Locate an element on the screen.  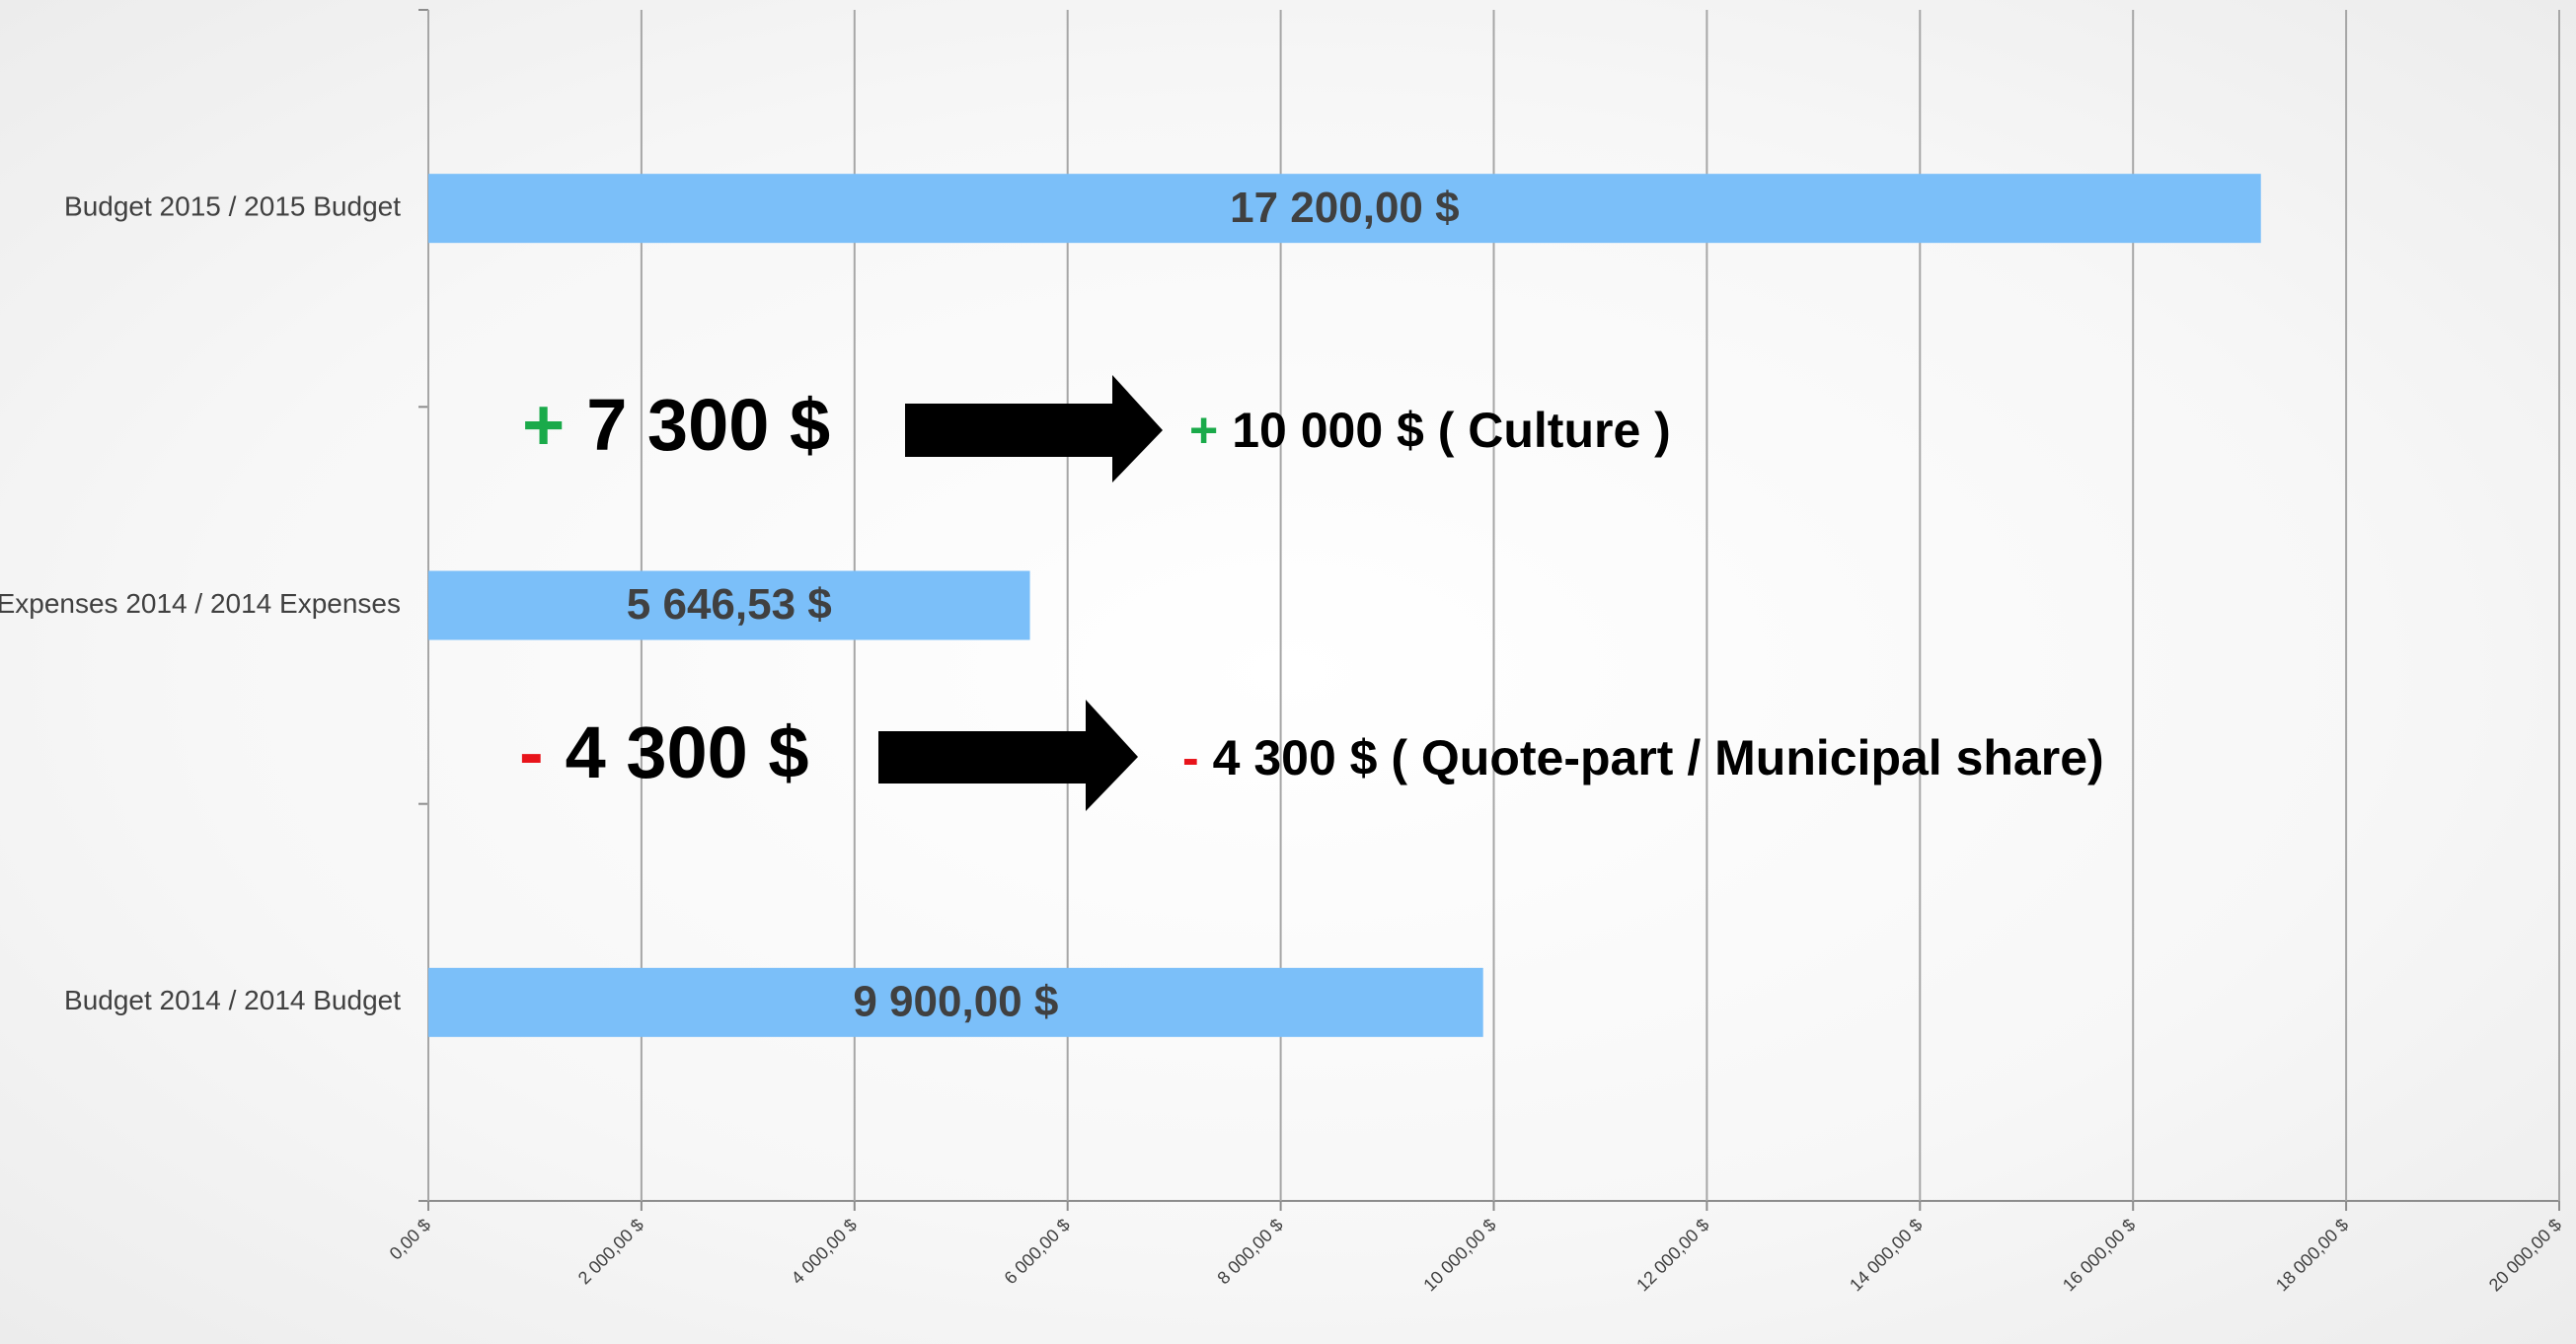
x-tick-label: 12 000,00 $ is located at coordinates (1672, 1255).